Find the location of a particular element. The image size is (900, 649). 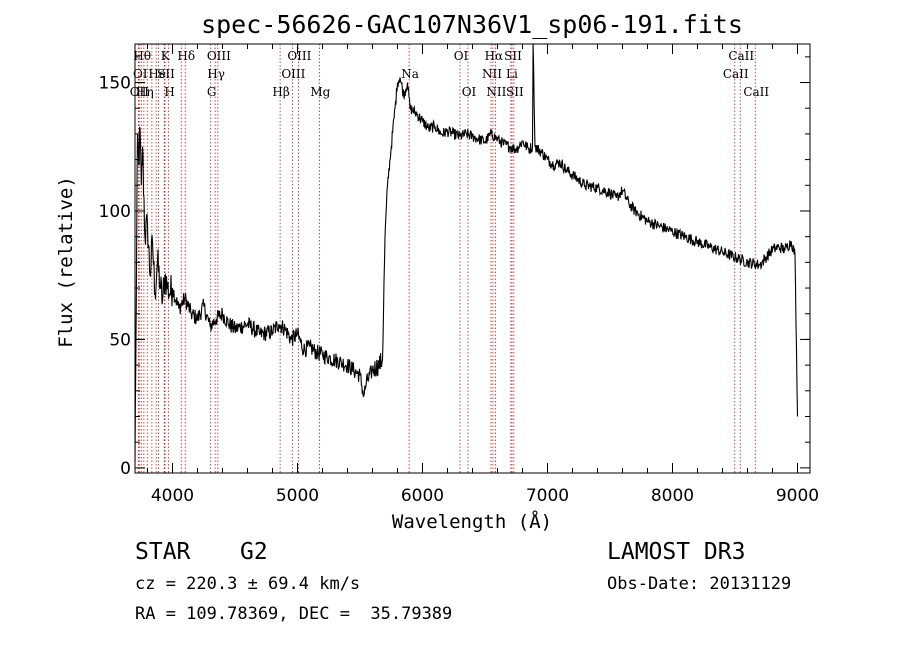

x-tick-label: 5000 is located at coordinates (297, 496).